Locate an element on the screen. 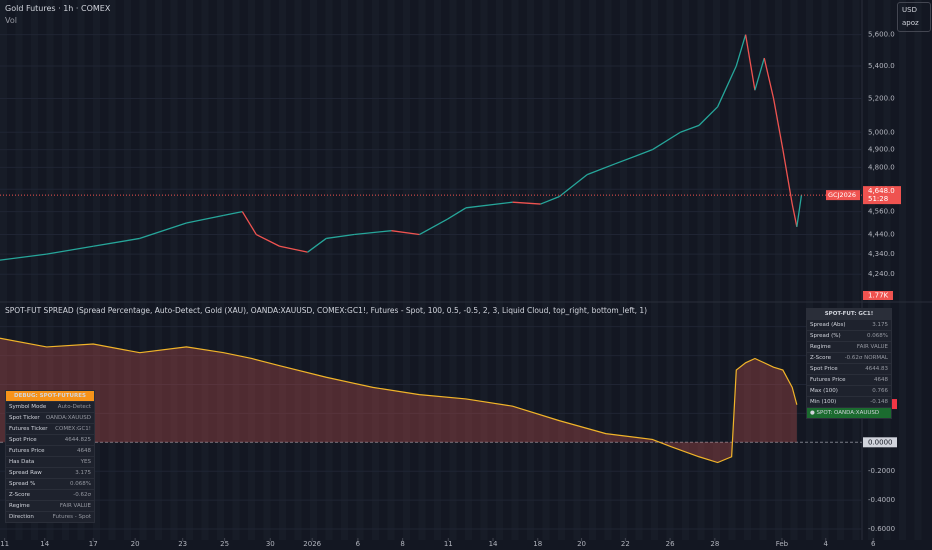 This screenshot has height=550, width=932. table-row: Spot Price 4644.83 is located at coordinates (849, 368).